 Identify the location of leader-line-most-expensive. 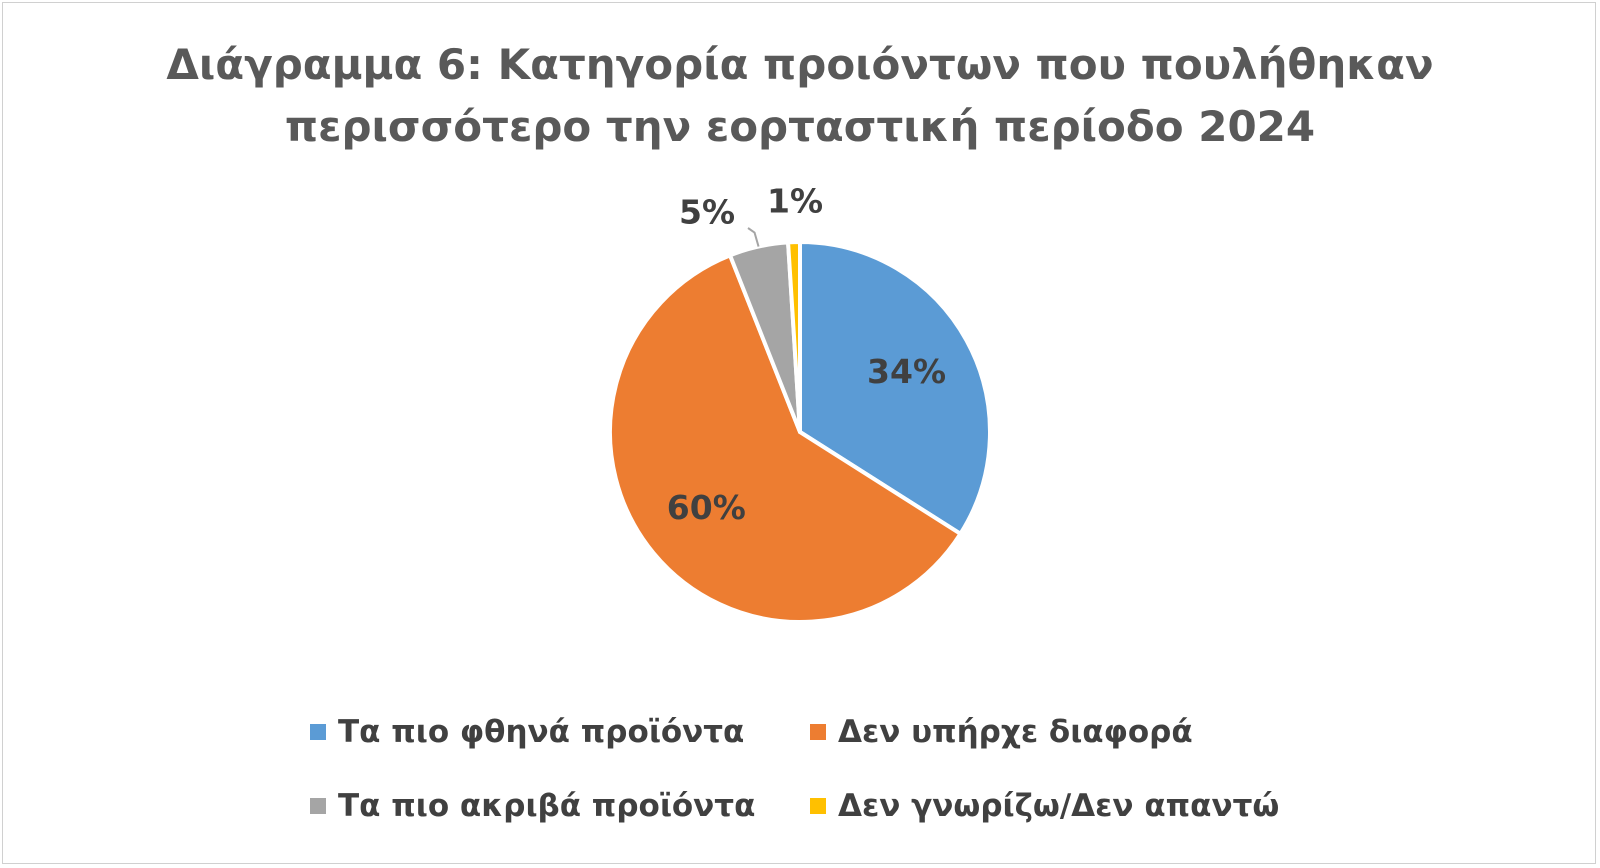
(753, 237).